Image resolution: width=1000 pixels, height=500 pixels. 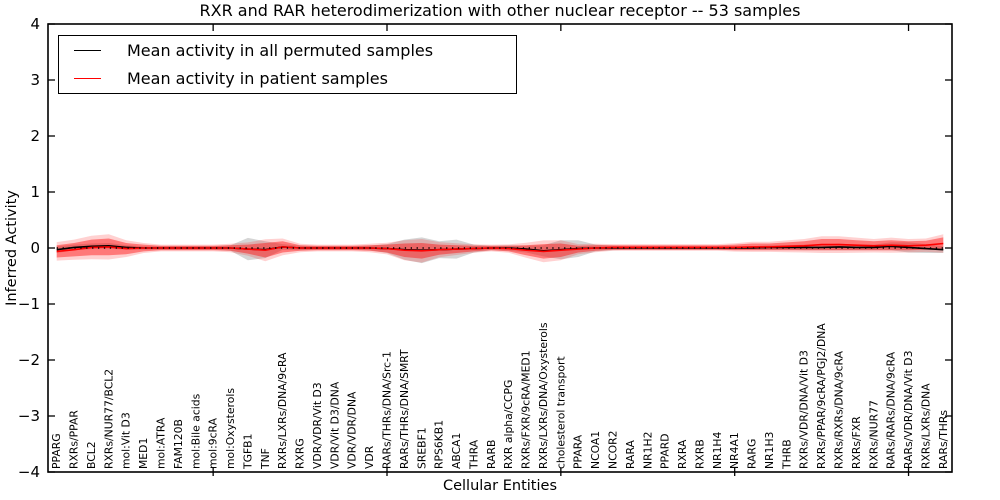 I want to click on x-category-label: mol:Bile acids, so click(x=195, y=431).